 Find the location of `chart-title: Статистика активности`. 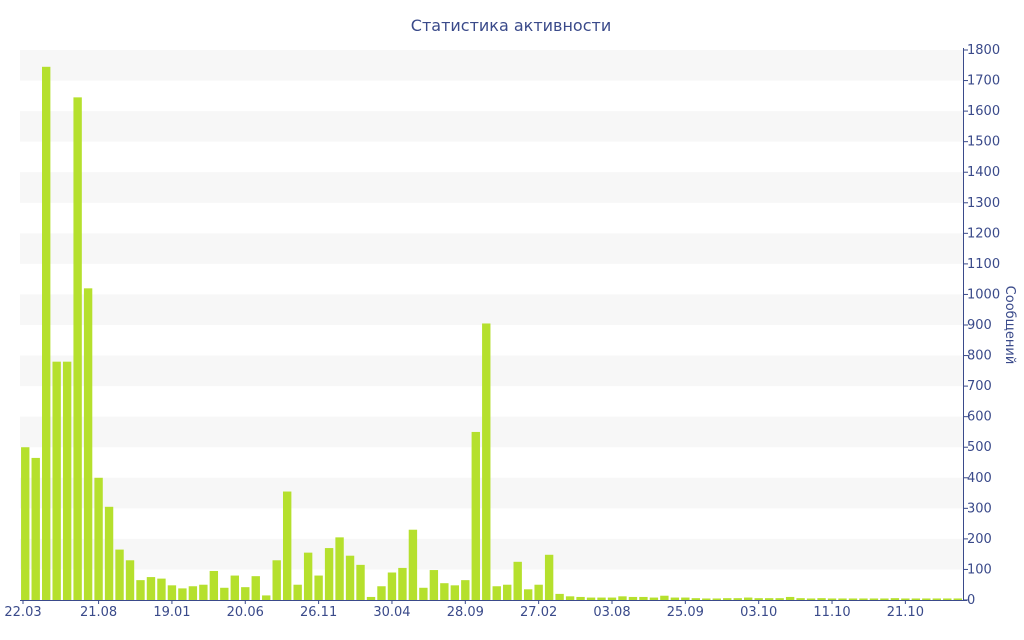

chart-title: Статистика активности is located at coordinates (511, 25).